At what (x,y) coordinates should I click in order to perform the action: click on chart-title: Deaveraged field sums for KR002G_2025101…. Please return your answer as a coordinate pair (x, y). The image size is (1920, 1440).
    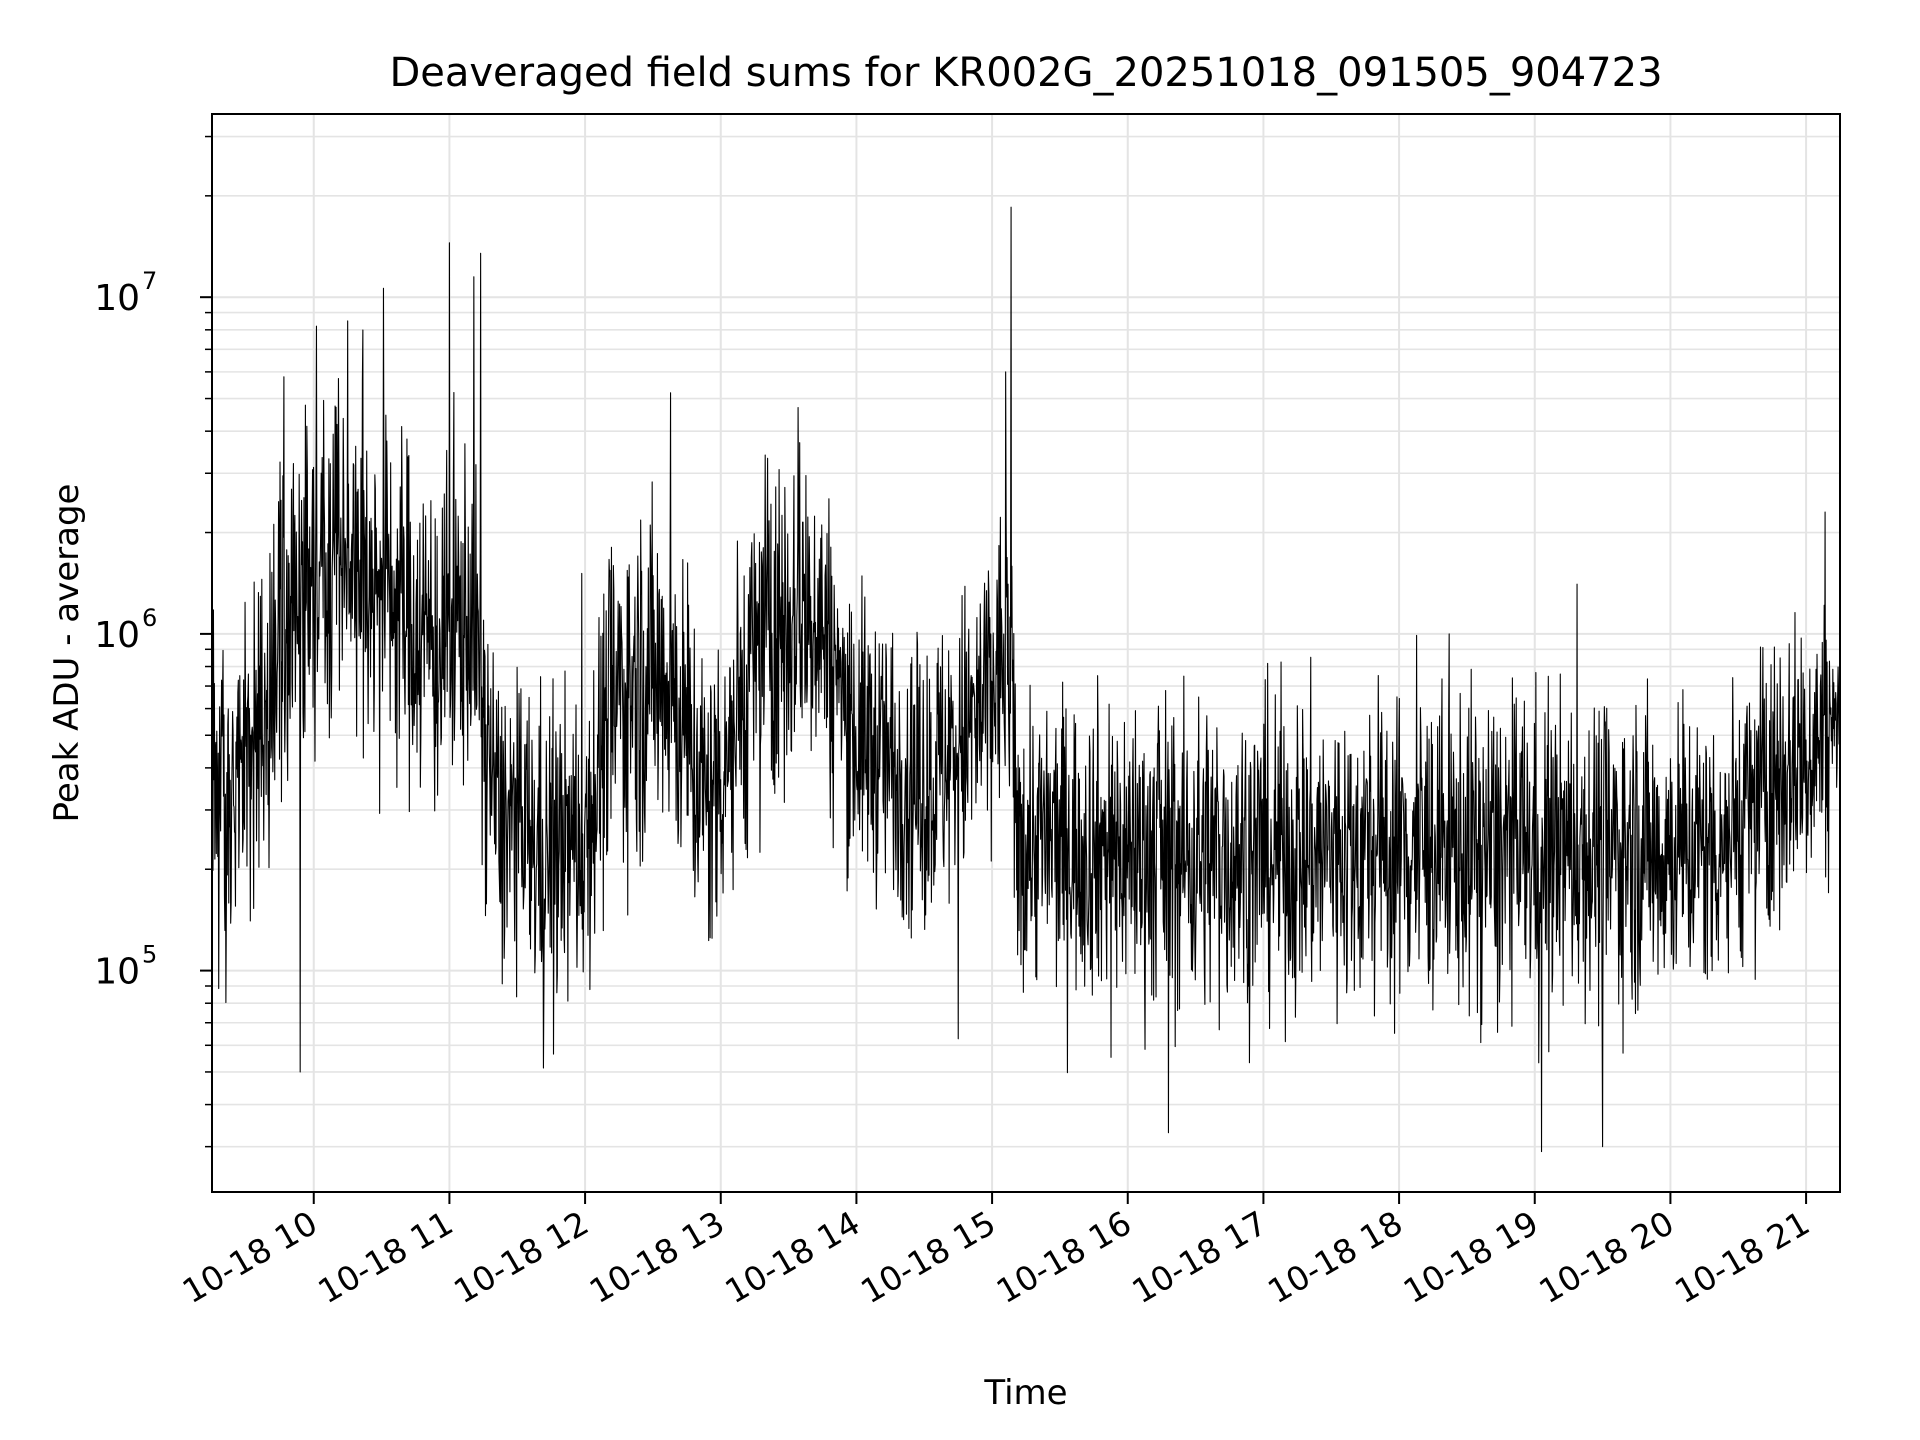
    Looking at the image, I should click on (1025, 73).